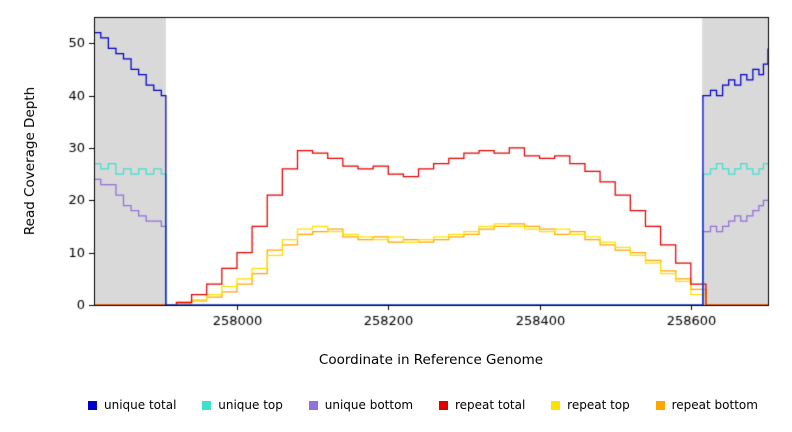 Image resolution: width=792 pixels, height=432 pixels. Describe the element at coordinates (490, 405) in the screenshot. I see `legend-label: repeat total` at that location.